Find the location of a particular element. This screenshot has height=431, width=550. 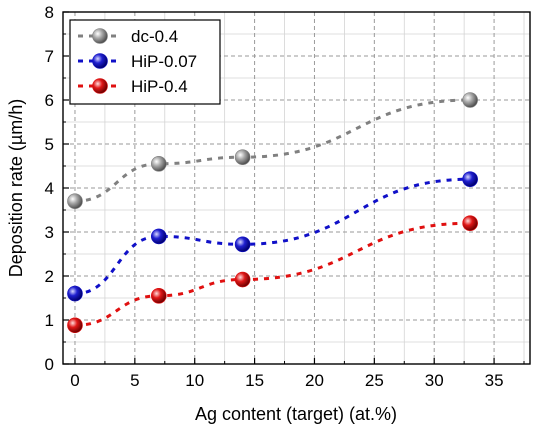

x-tick-label: 5 is located at coordinates (134, 380).